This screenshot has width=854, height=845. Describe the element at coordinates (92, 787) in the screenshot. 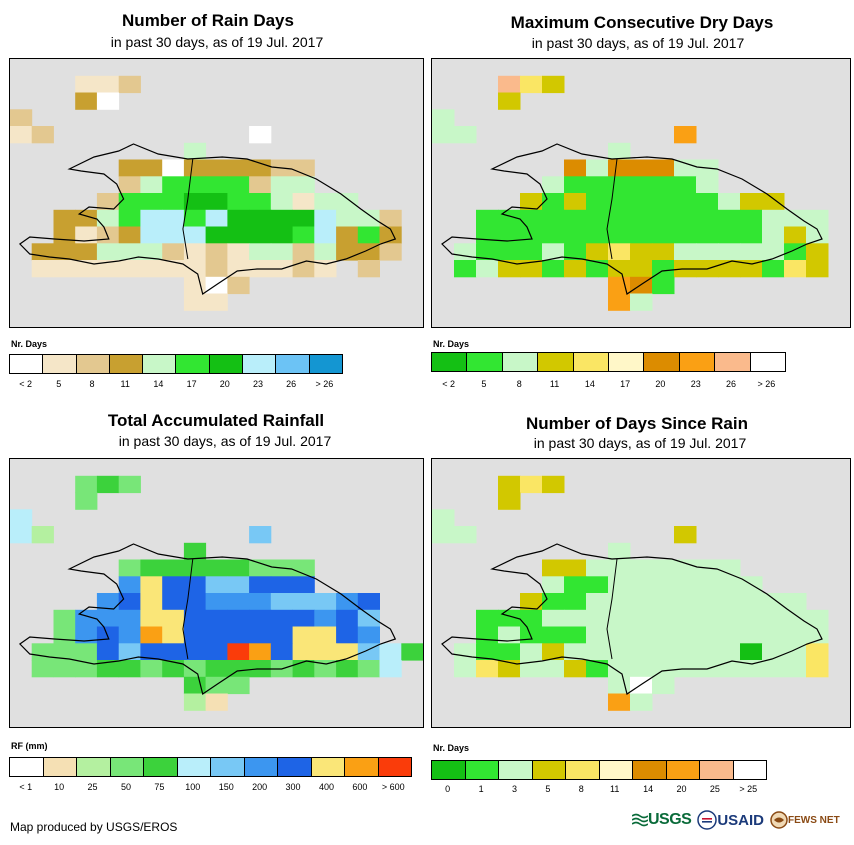

I see `legend-label: 25` at that location.